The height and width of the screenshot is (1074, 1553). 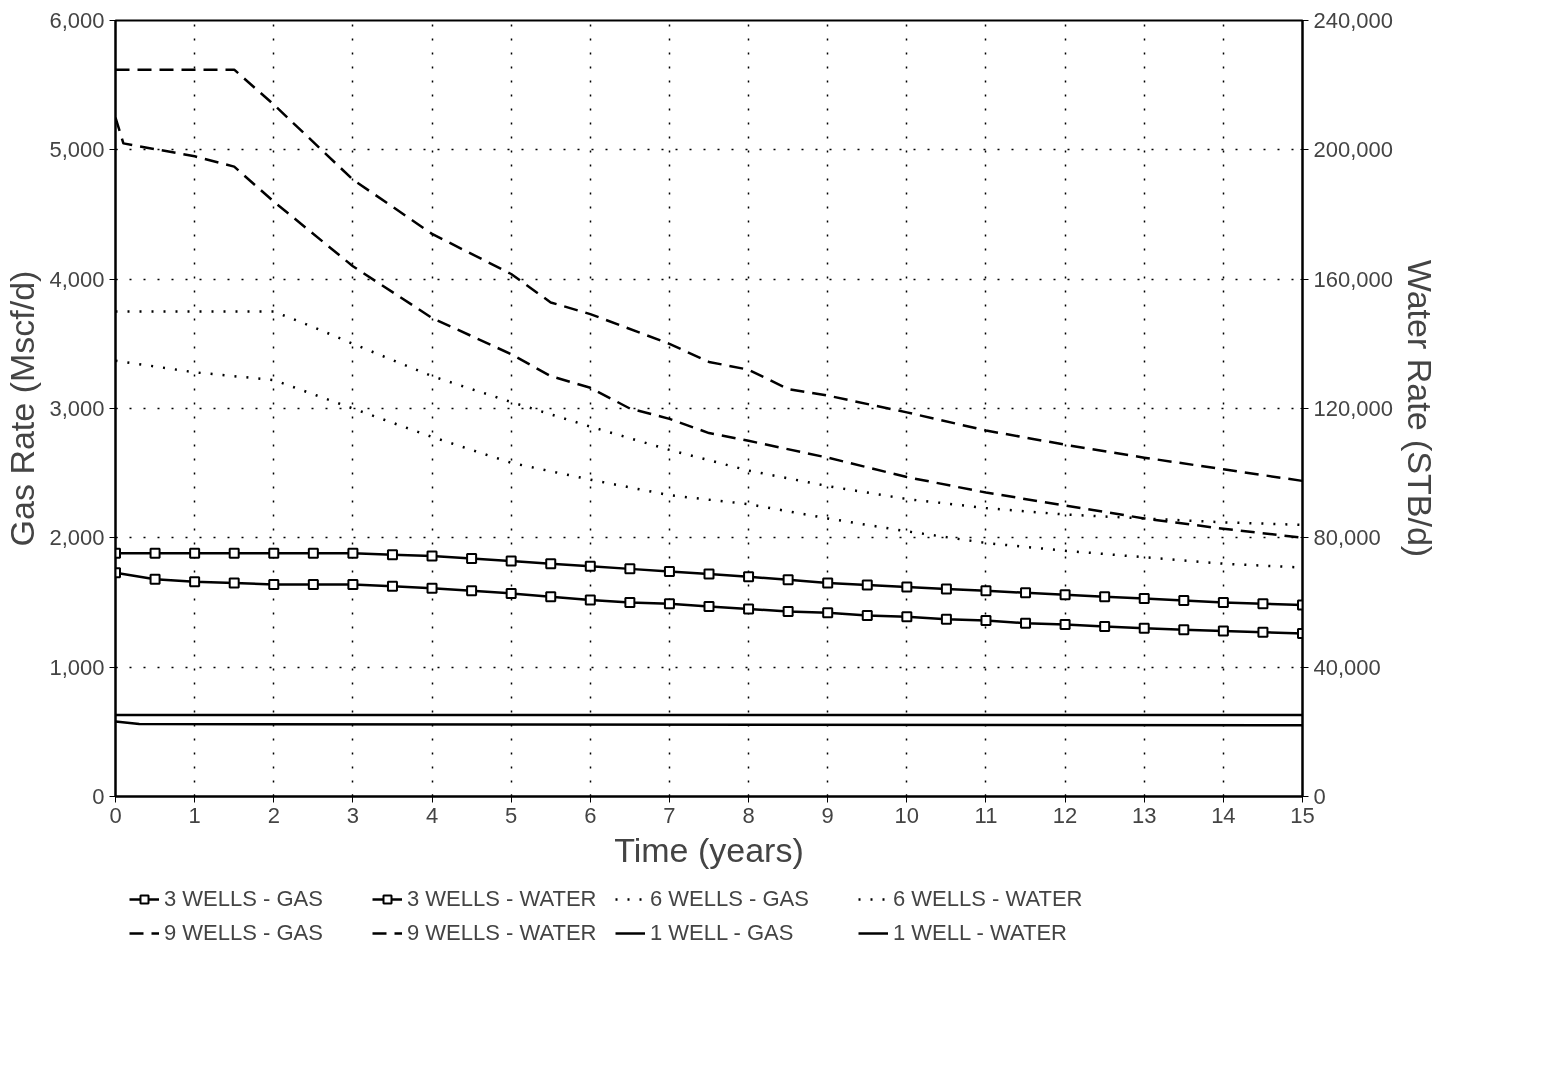 I want to click on y-tick-label: 5,000, so click(x=77, y=150).